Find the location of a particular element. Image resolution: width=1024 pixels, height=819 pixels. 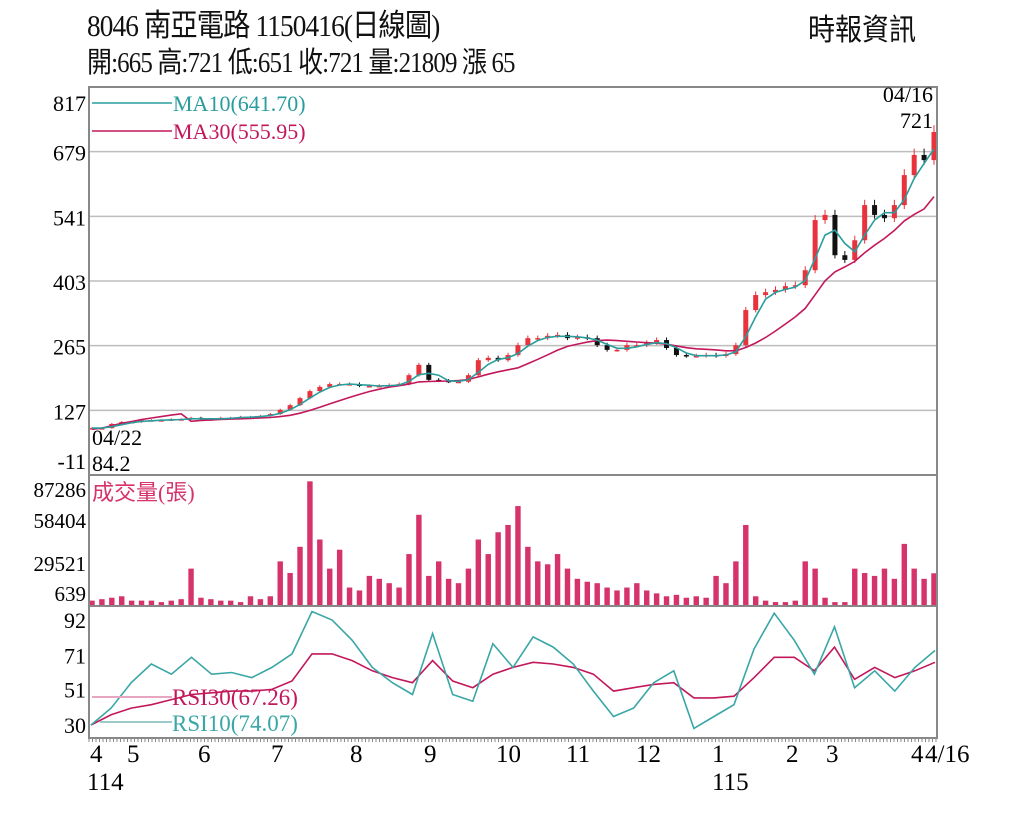

rsi10-line is located at coordinates (513, 670).